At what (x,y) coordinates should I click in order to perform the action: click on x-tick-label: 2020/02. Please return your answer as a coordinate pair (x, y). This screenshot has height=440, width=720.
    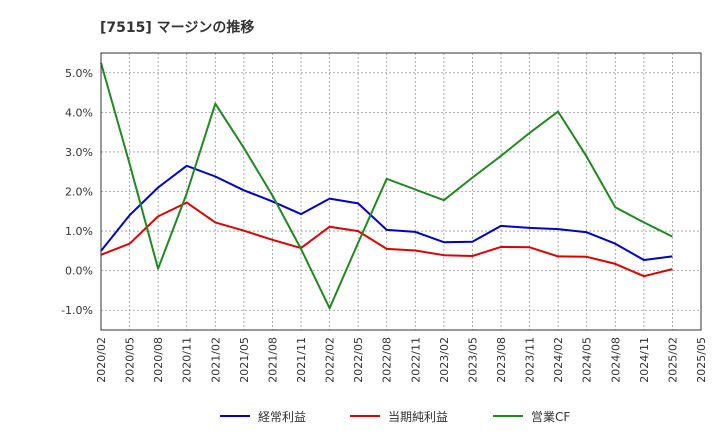
    Looking at the image, I should click on (101, 360).